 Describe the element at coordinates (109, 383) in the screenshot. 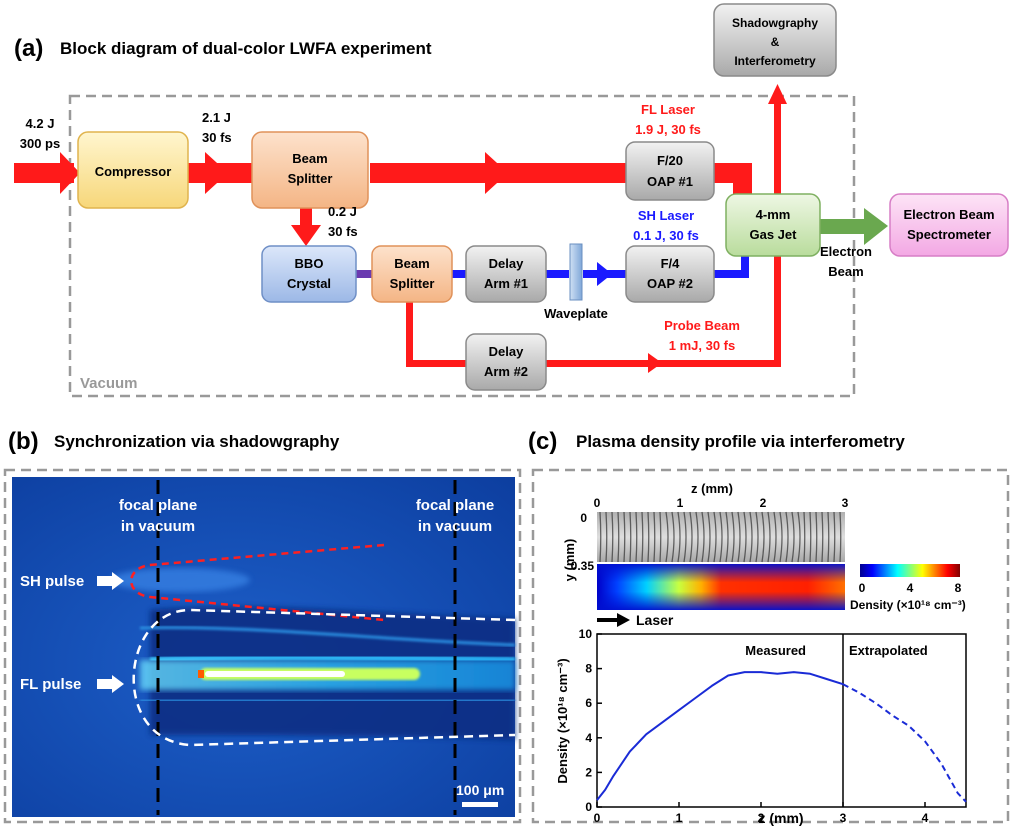

I see `vacuum-label: Vacuum` at that location.